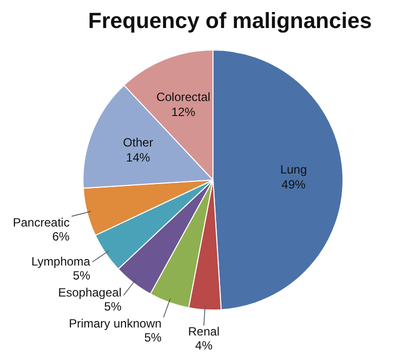 Image resolution: width=400 pixels, height=357 pixels. Describe the element at coordinates (61, 261) in the screenshot. I see `slice-label: Lymphoma` at that location.